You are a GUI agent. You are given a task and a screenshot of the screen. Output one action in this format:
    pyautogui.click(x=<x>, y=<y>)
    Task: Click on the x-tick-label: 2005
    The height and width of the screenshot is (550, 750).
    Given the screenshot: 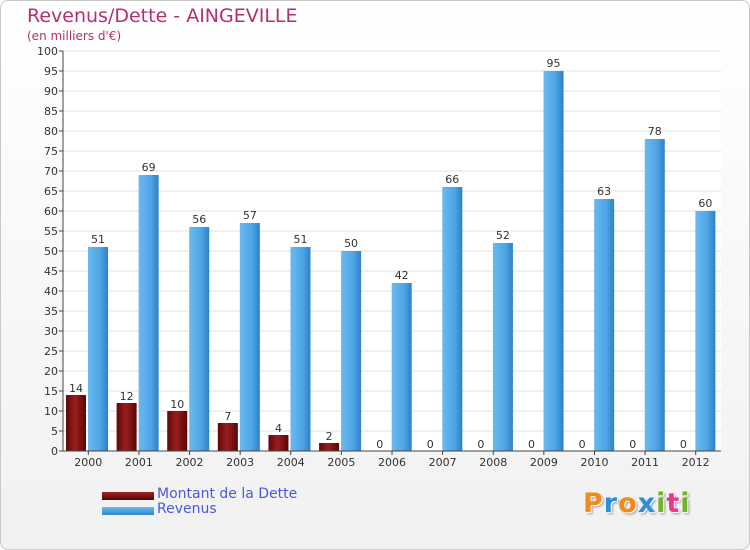 What is the action you would take?
    pyautogui.click(x=341, y=462)
    